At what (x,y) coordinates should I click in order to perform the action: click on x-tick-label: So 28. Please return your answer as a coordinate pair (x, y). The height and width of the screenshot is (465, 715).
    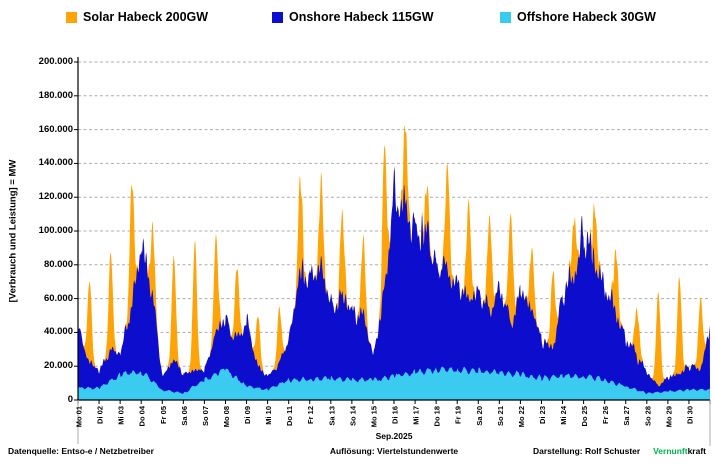
    Looking at the image, I should click on (647, 416).